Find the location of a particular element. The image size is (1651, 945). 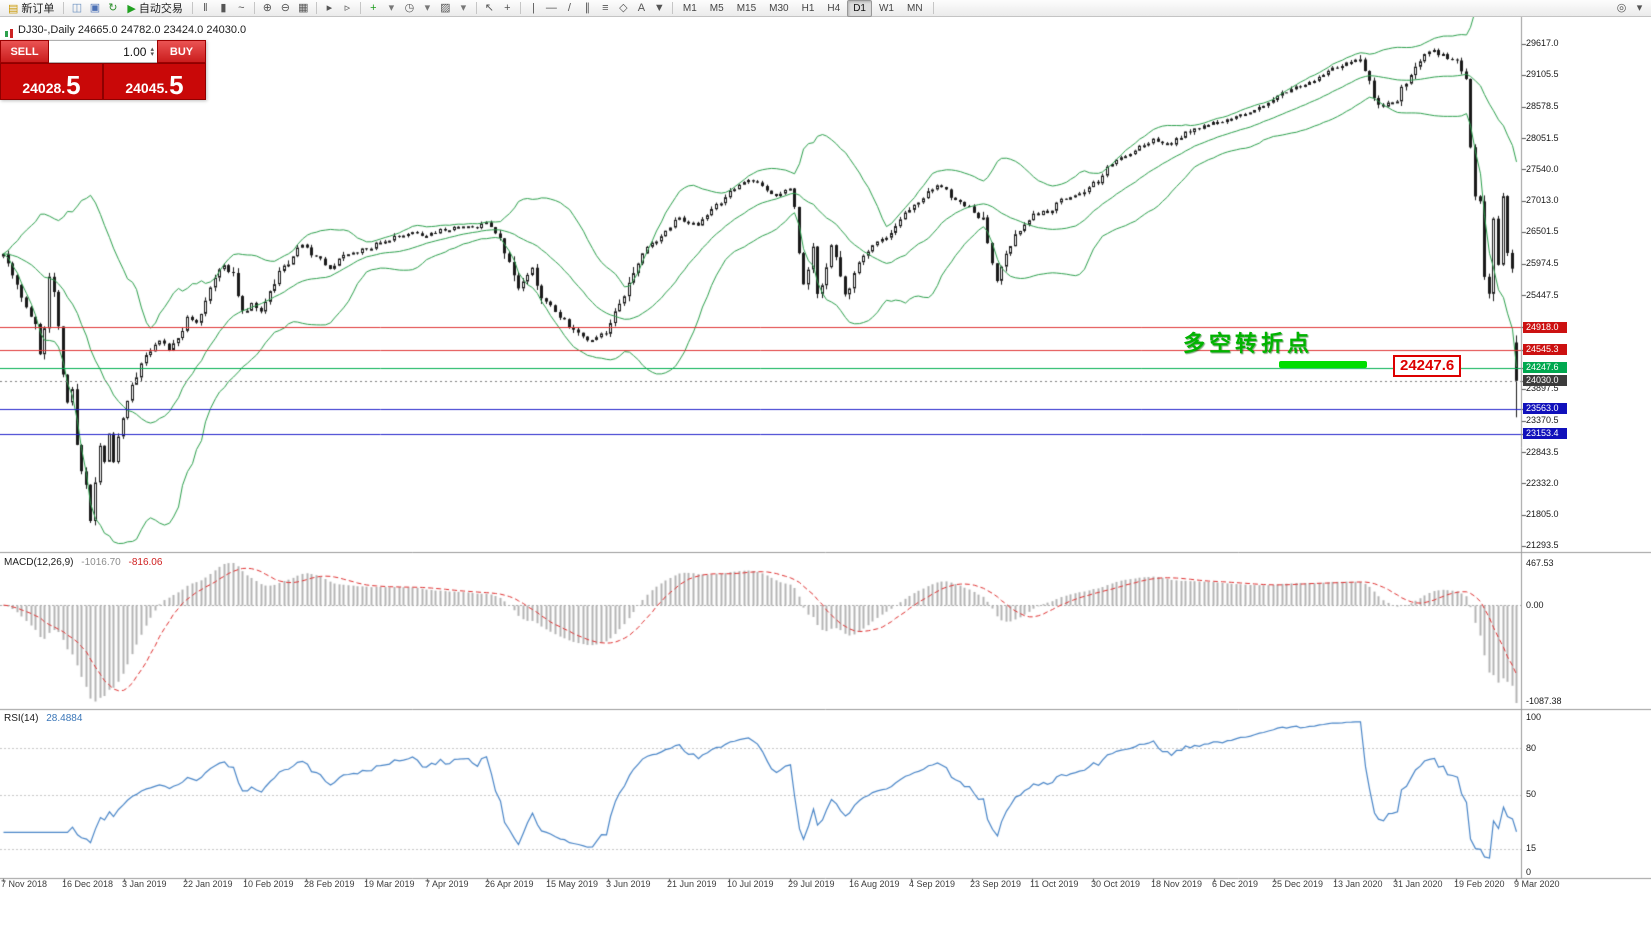

price-callout-label: 24247.6 is located at coordinates (1427, 366).